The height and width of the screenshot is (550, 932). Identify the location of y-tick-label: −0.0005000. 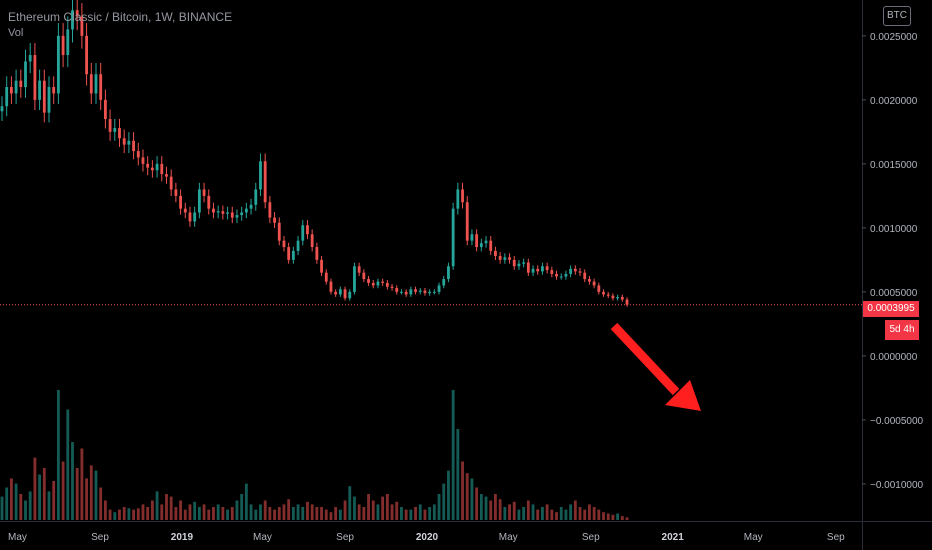
(897, 421).